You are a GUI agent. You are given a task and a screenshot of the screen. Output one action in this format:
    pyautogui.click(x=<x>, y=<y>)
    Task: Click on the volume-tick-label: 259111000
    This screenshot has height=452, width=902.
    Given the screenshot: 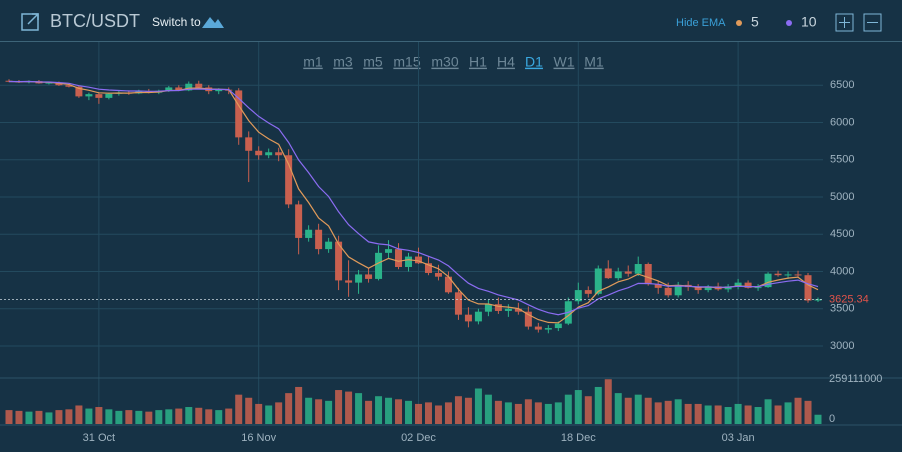 What is the action you would take?
    pyautogui.click(x=855, y=379)
    